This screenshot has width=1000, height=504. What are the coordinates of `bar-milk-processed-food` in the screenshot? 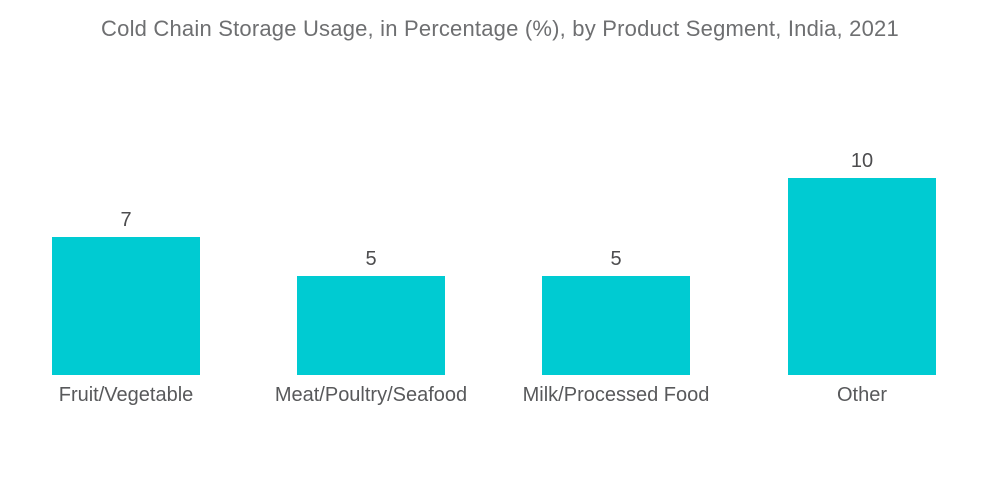 It's located at (616, 325).